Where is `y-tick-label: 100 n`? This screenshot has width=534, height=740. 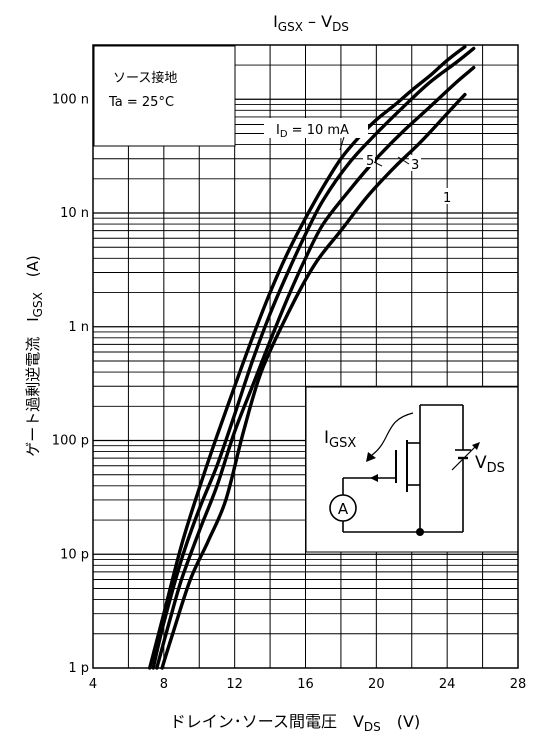
y-tick-label: 100 n is located at coordinates (70, 99).